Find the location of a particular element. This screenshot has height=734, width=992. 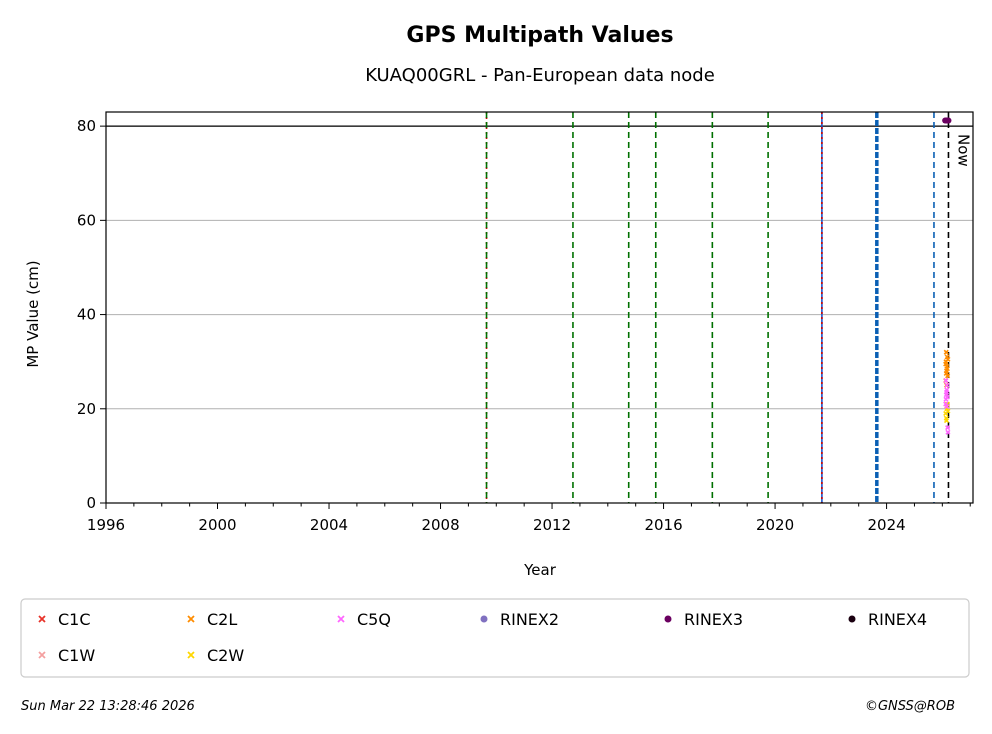

legend-label: RINEX3 is located at coordinates (713, 619).